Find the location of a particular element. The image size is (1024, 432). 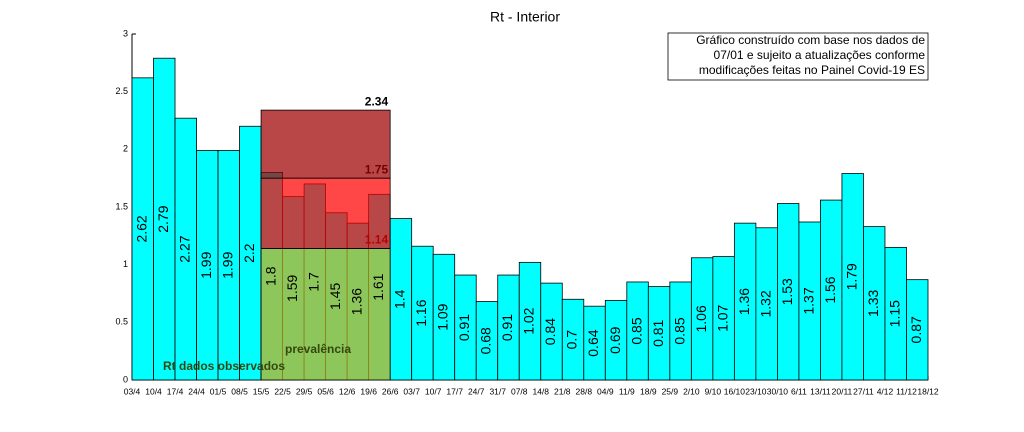

band-label: 2.34 is located at coordinates (377, 101).